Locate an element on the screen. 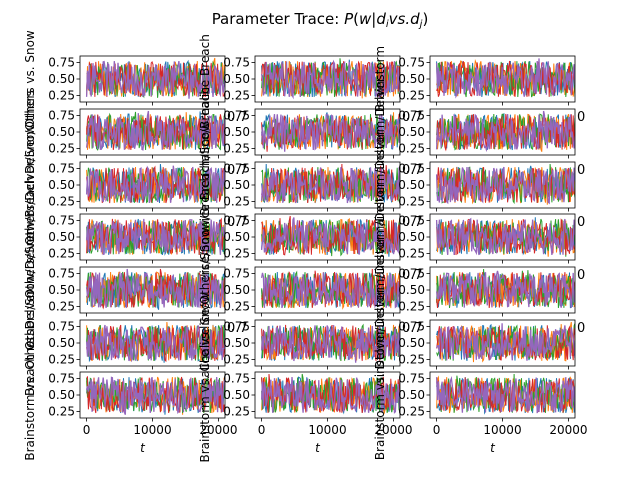  trace-subplot: 0.25 0.50 0.75 Others/Snow/Delver is located at coordinates (124, 290).